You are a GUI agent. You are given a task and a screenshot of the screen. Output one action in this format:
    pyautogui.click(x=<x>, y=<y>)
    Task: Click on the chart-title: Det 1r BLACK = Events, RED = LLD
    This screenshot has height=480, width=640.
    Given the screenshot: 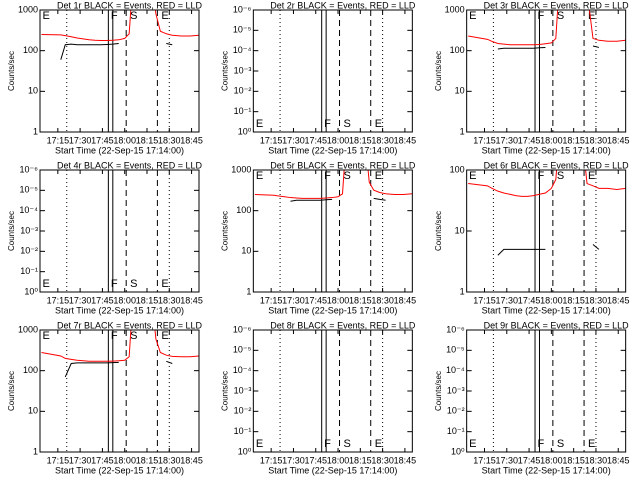 What is the action you would take?
    pyautogui.click(x=130, y=5)
    